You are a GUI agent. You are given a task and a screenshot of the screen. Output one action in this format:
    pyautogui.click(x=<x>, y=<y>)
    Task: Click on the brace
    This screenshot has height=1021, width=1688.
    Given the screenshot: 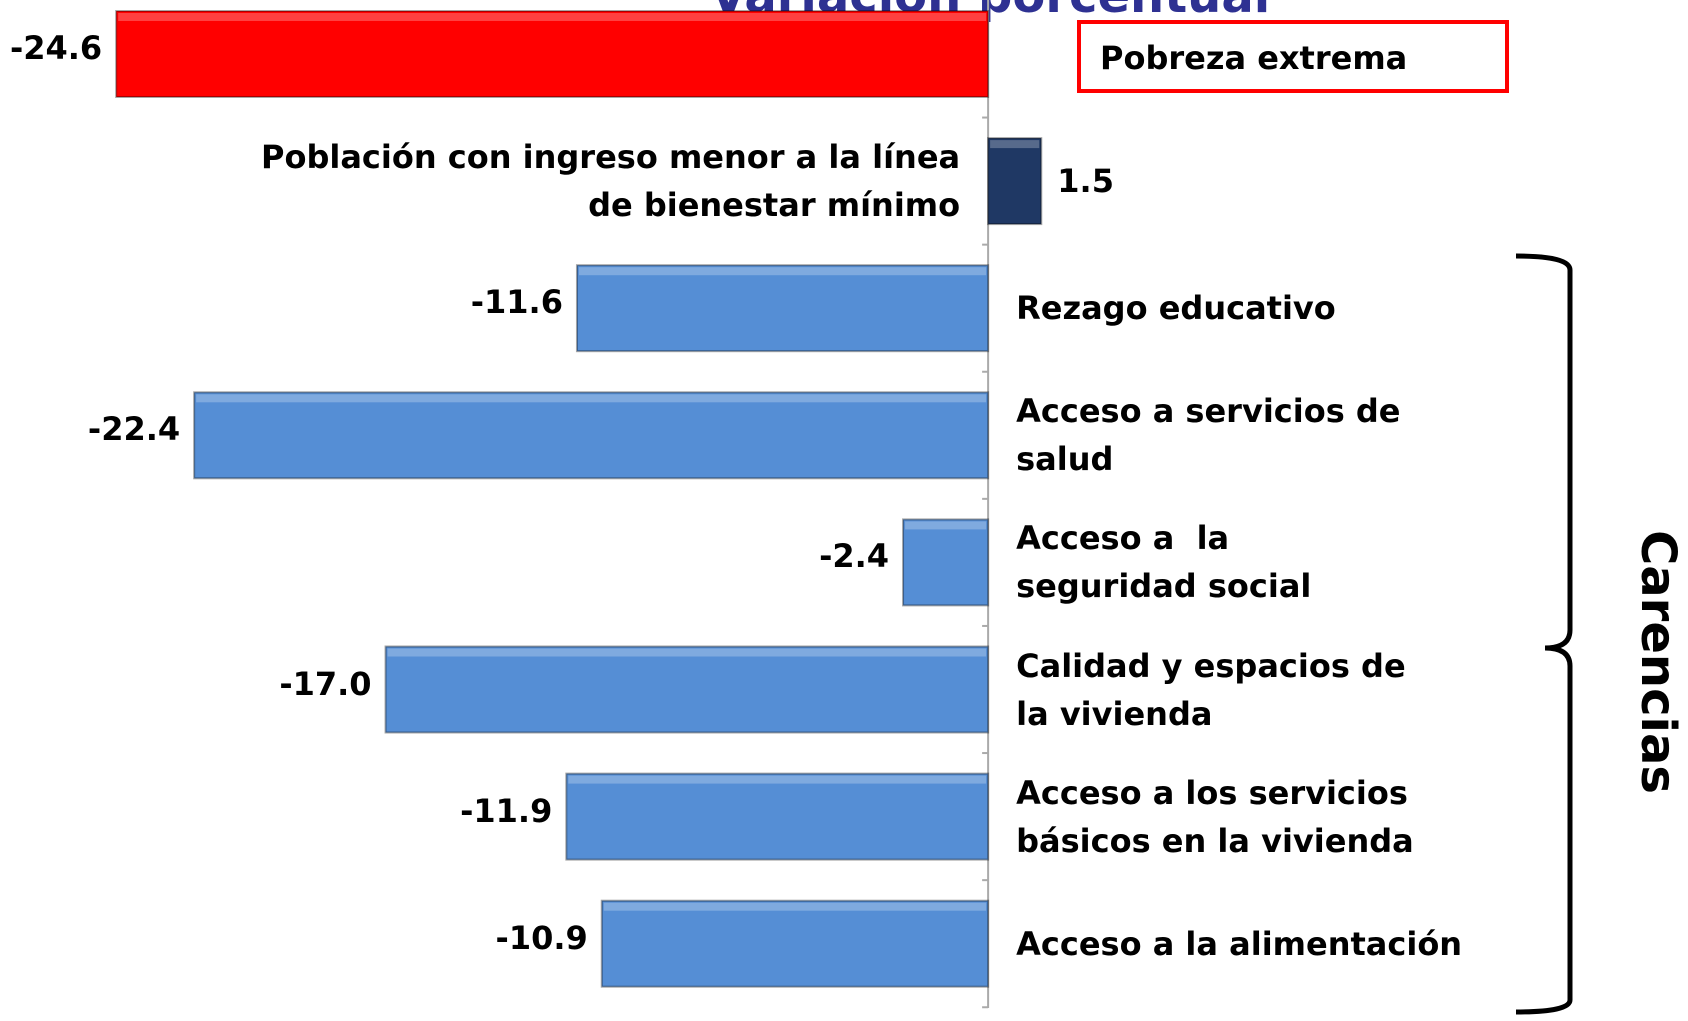 What is the action you would take?
    pyautogui.click(x=1544, y=634)
    